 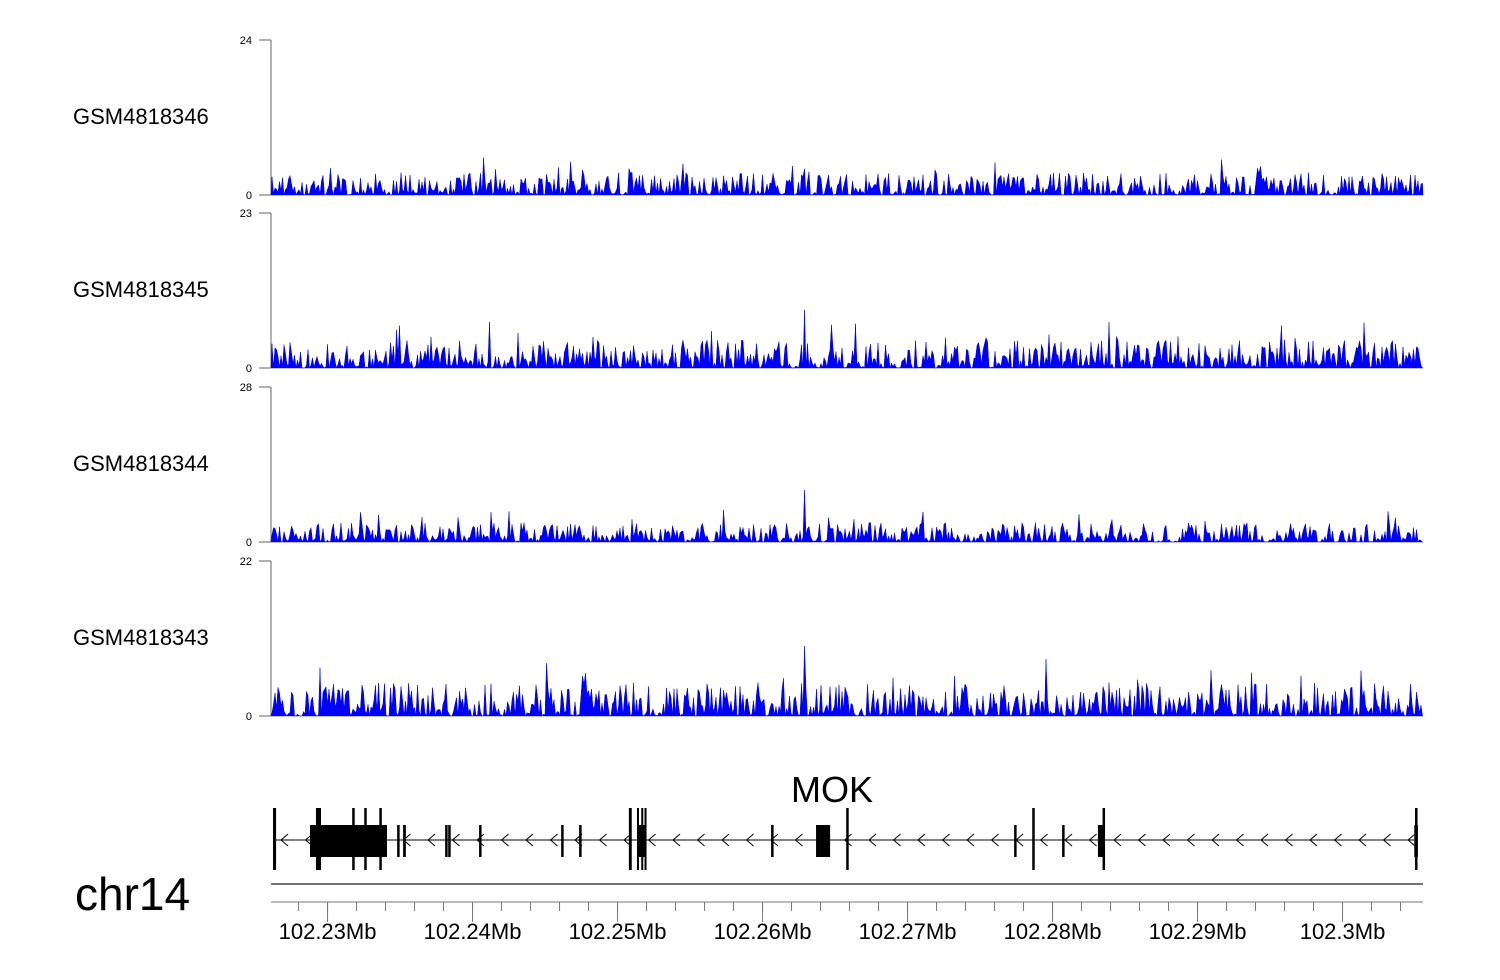 What do you see at coordinates (473, 931) in the screenshot?
I see `x-tick-label: 102.24Mb` at bounding box center [473, 931].